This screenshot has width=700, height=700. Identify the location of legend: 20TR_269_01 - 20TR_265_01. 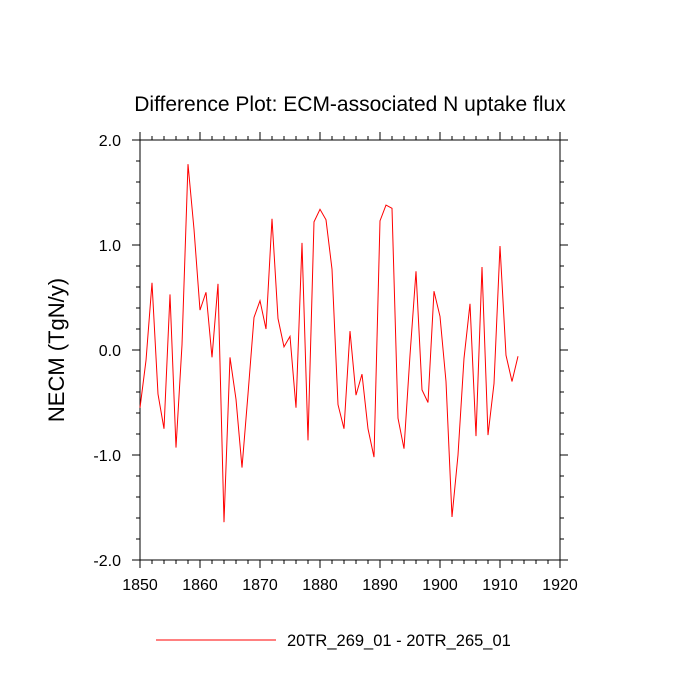
(333, 641).